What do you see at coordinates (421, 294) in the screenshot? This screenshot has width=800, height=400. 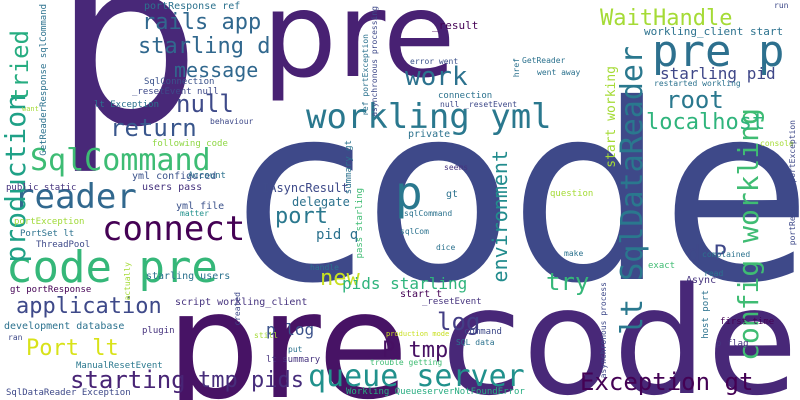 I see `word-start-t: start t` at bounding box center [421, 294].